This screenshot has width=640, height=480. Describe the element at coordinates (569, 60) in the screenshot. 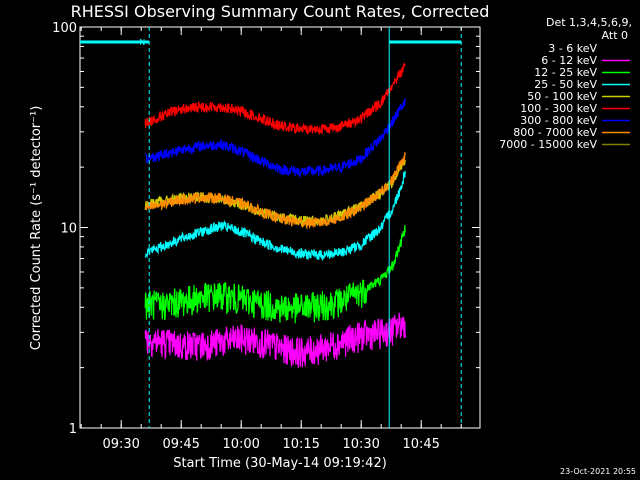

I see `legend-label-1: 6 - 12 keV` at that location.